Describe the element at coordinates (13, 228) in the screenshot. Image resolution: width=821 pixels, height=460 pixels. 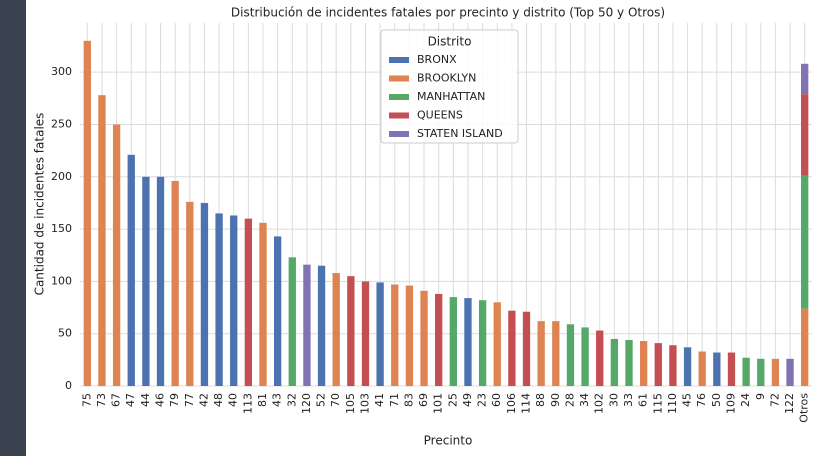
I see `background-photo` at that location.